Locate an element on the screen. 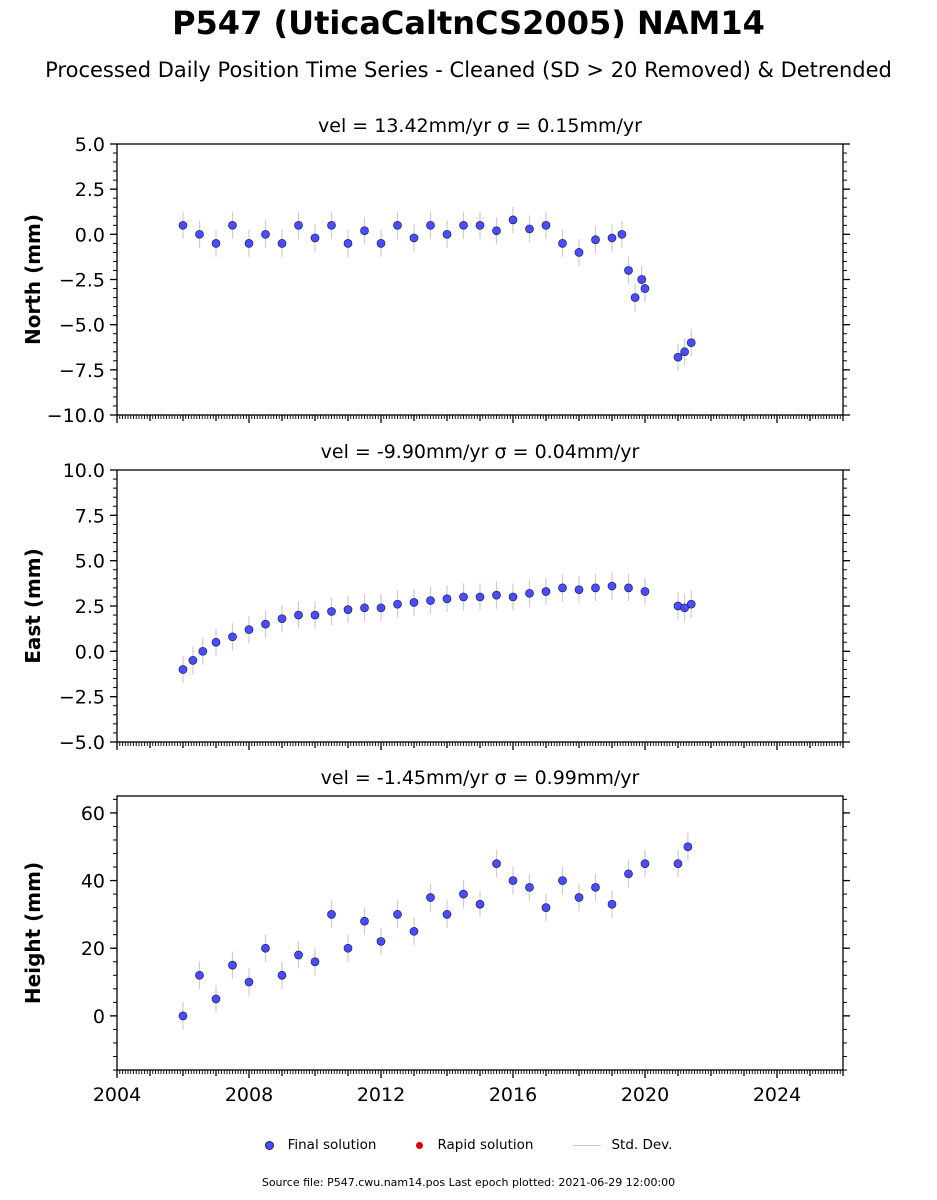  y-tick-label: −10.0 is located at coordinates (76, 416).